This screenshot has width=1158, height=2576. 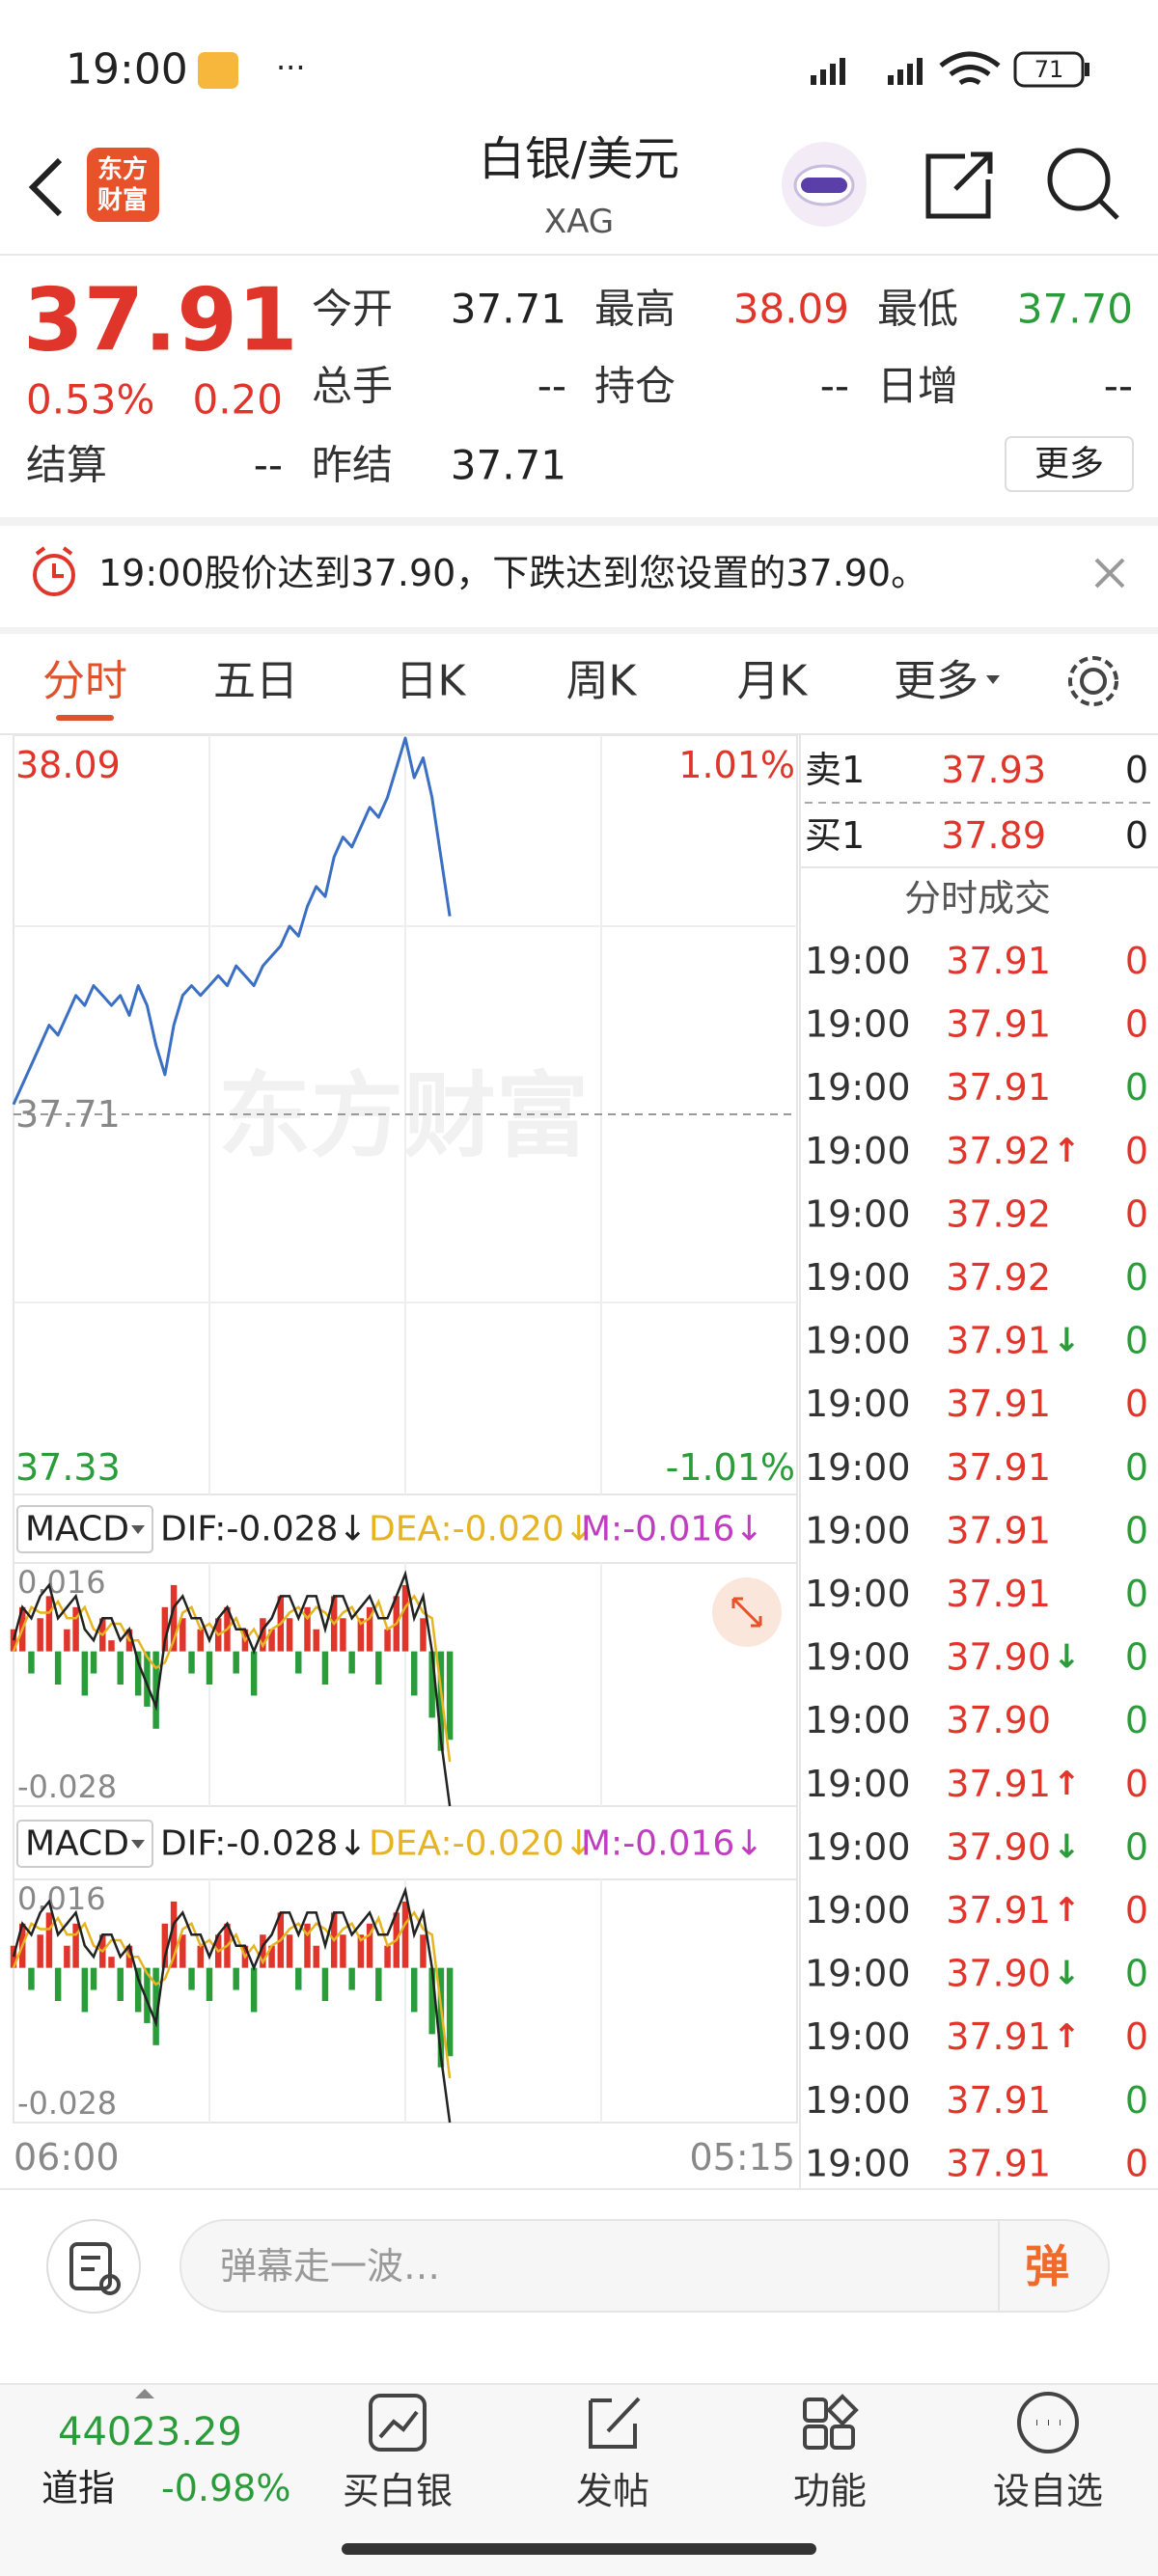 I want to click on indicator-name: MACD, so click(x=77, y=1530).